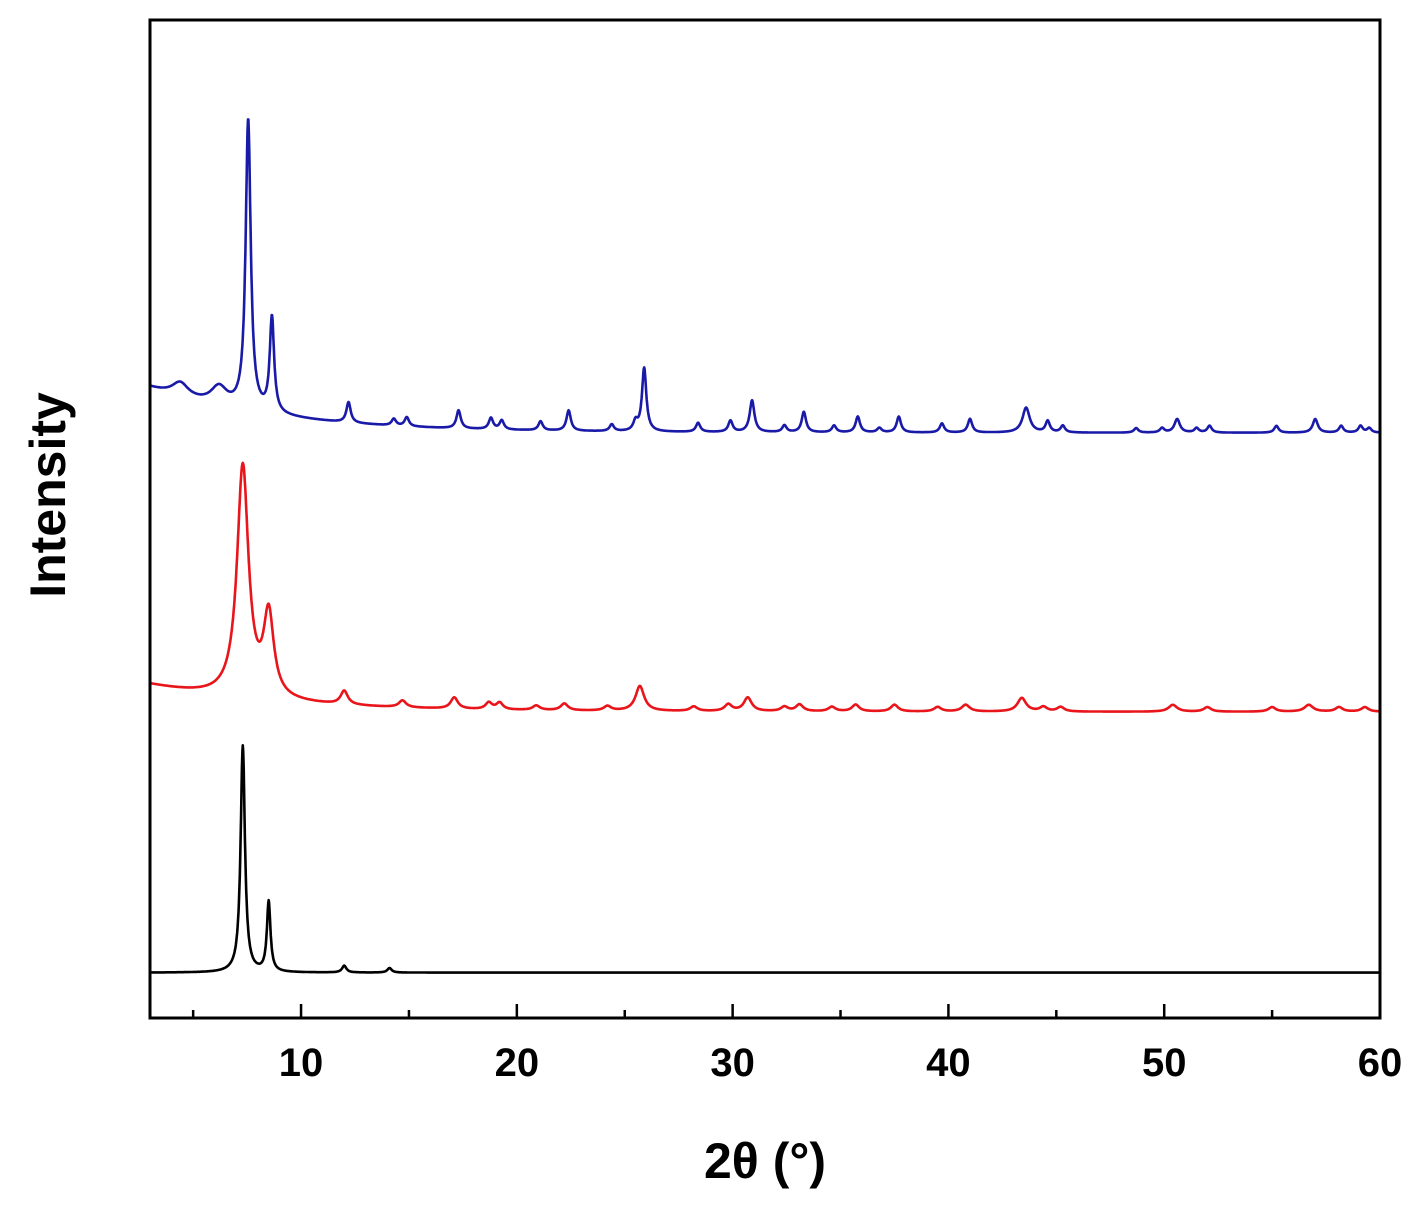  What do you see at coordinates (517, 1063) in the screenshot?
I see `x-tick-label: 20` at bounding box center [517, 1063].